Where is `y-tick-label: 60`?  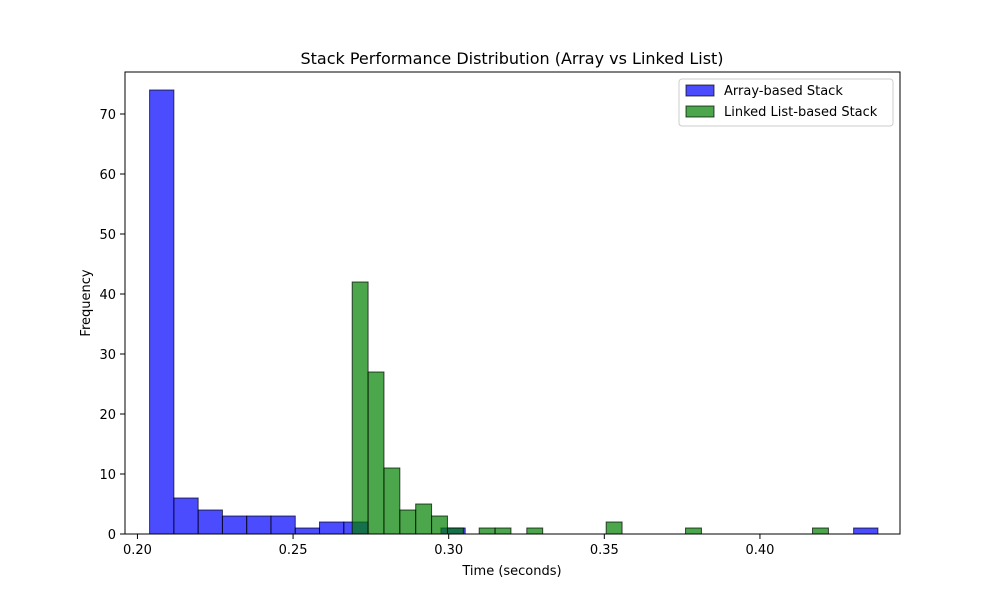
y-tick-label: 60 is located at coordinates (107, 175).